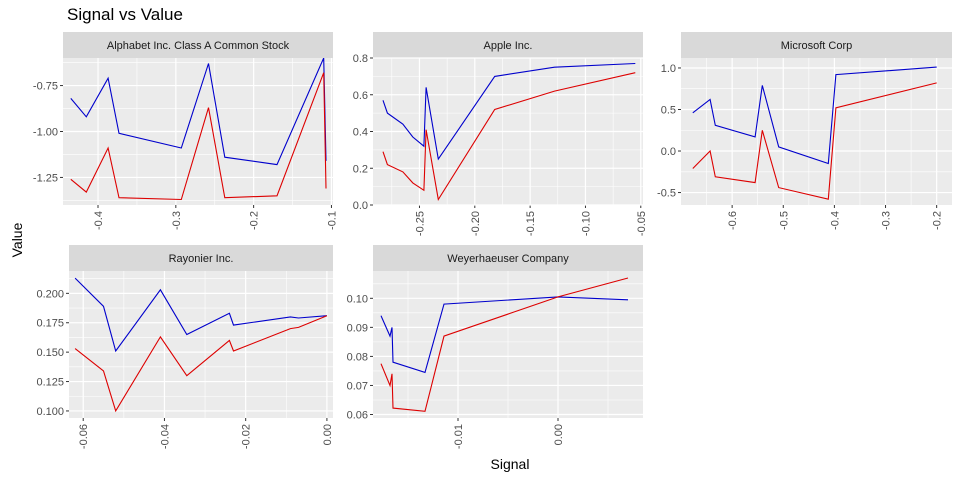  Describe the element at coordinates (357, 386) in the screenshot. I see `y-tick-label: 0.07` at that location.